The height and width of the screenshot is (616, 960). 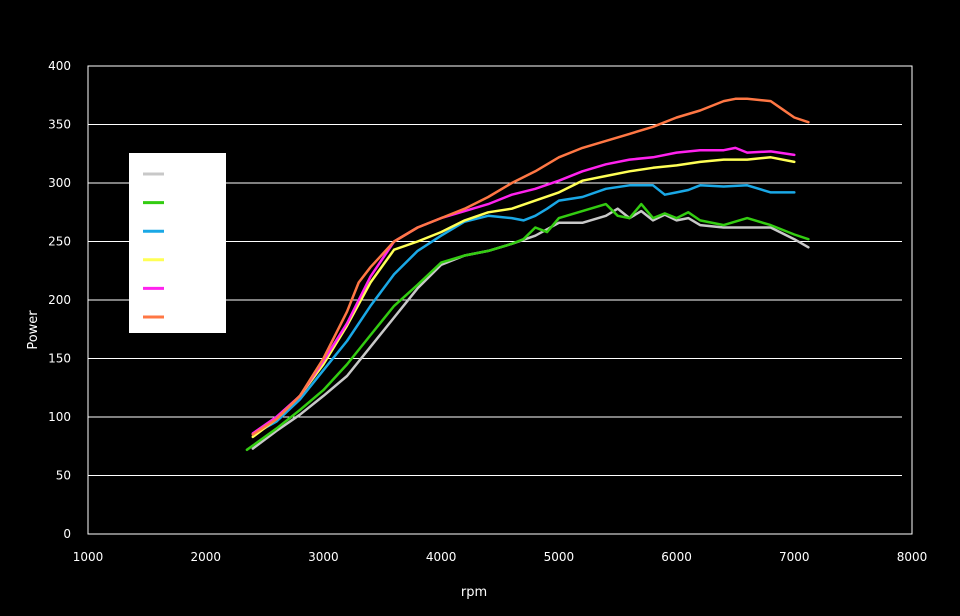 I want to click on x-tick-label: 8000, so click(x=912, y=557).